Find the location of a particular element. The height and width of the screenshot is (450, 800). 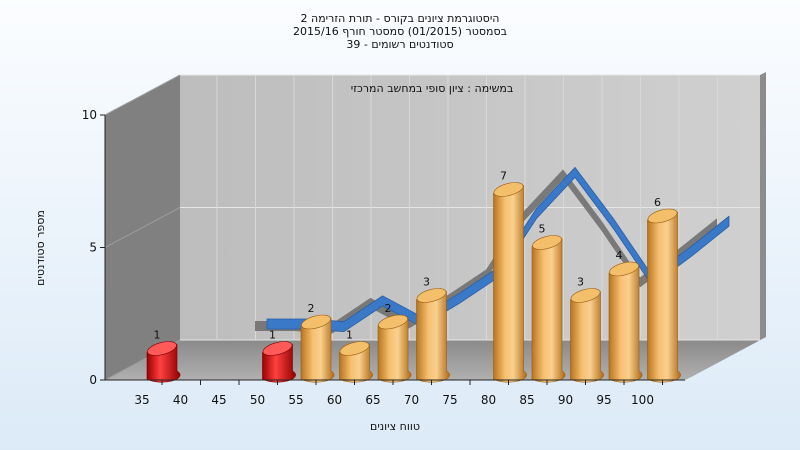

bar-85: 5 is located at coordinates (548, 303).